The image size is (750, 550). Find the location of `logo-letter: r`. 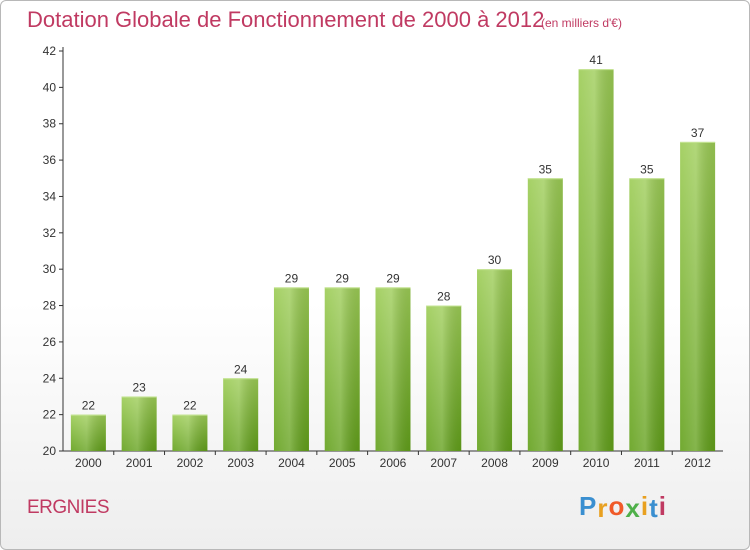

logo-letter: r is located at coordinates (603, 508).